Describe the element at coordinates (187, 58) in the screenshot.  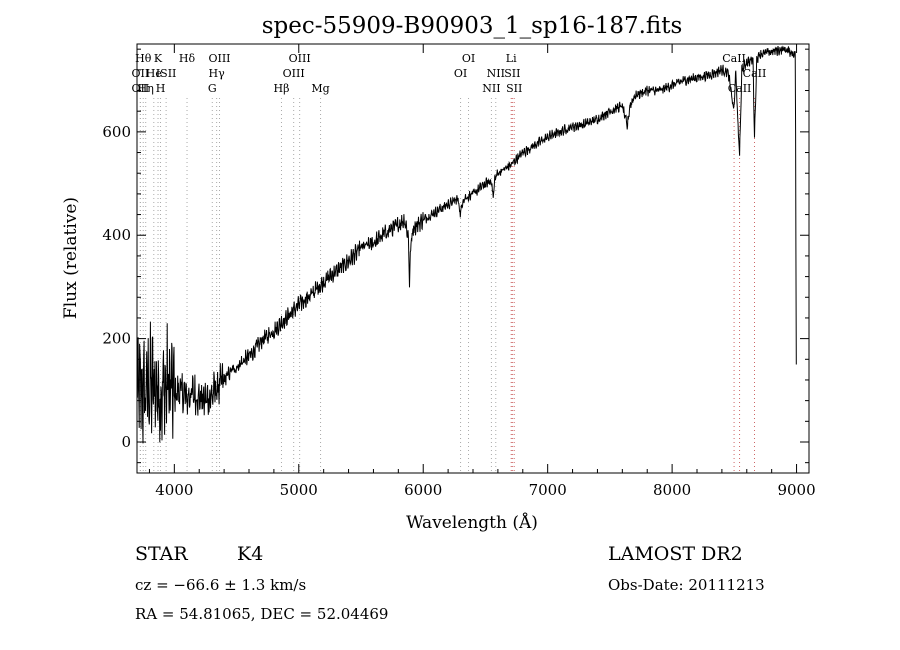
I see `line-label-8: Hδ` at that location.